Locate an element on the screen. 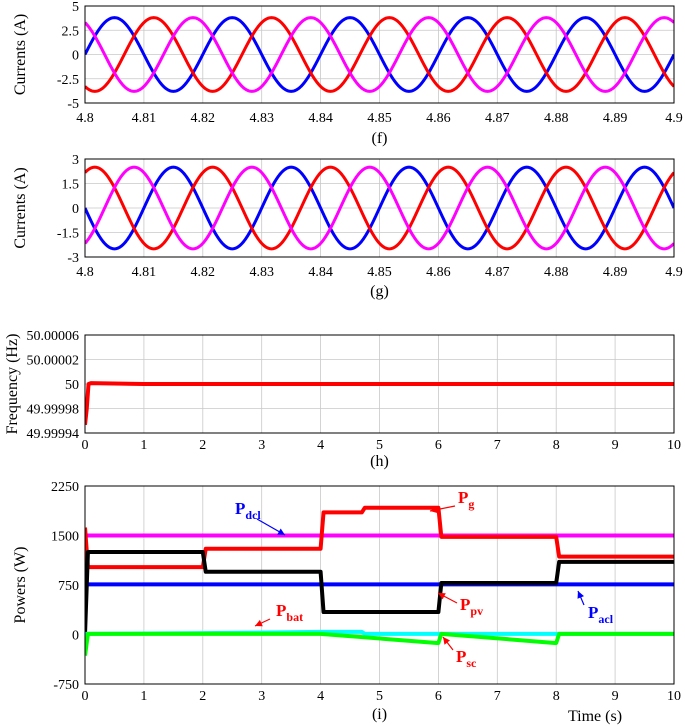  y-tick-label: -1.5 is located at coordinates (68, 234).